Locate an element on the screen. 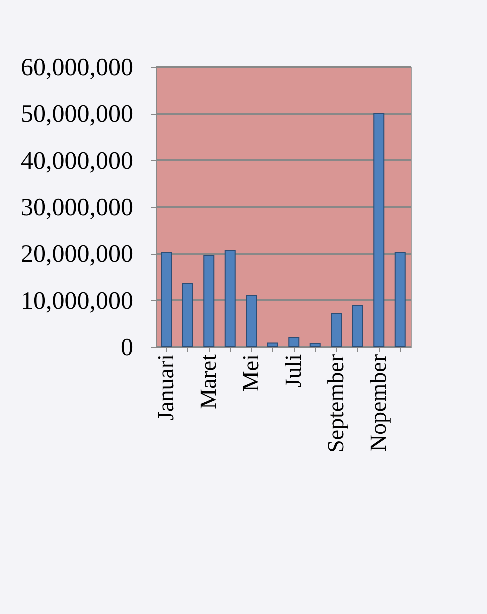 The height and width of the screenshot is (614, 487). y-tick-label: 40,000,000 is located at coordinates (77, 161).